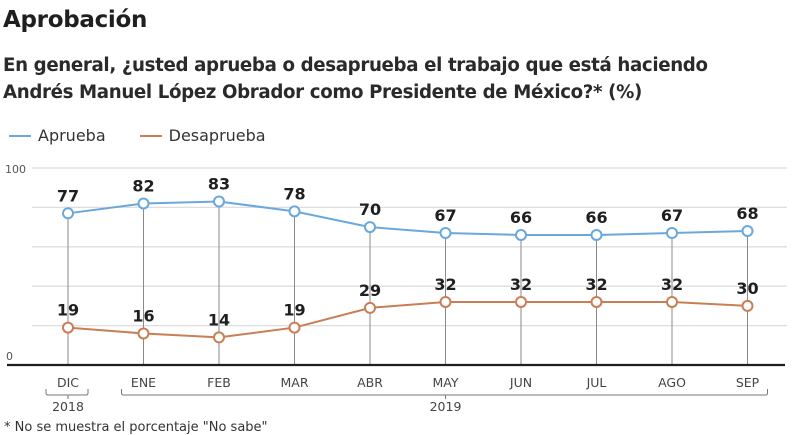  Describe the element at coordinates (219, 183) in the screenshot. I see `data-label-aprueba: 83` at that location.